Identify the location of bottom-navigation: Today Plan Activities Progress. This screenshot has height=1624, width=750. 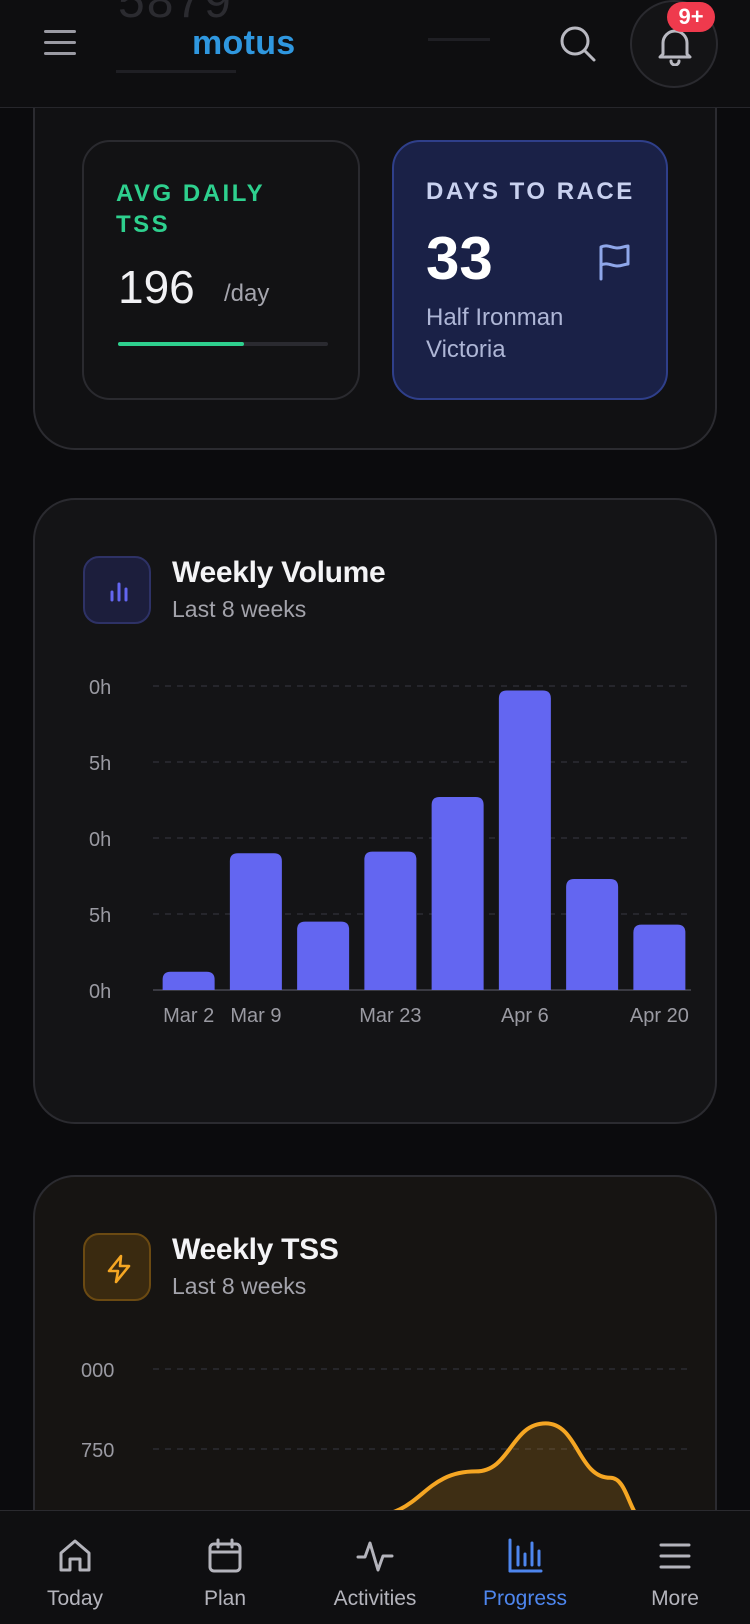
(375, 1567).